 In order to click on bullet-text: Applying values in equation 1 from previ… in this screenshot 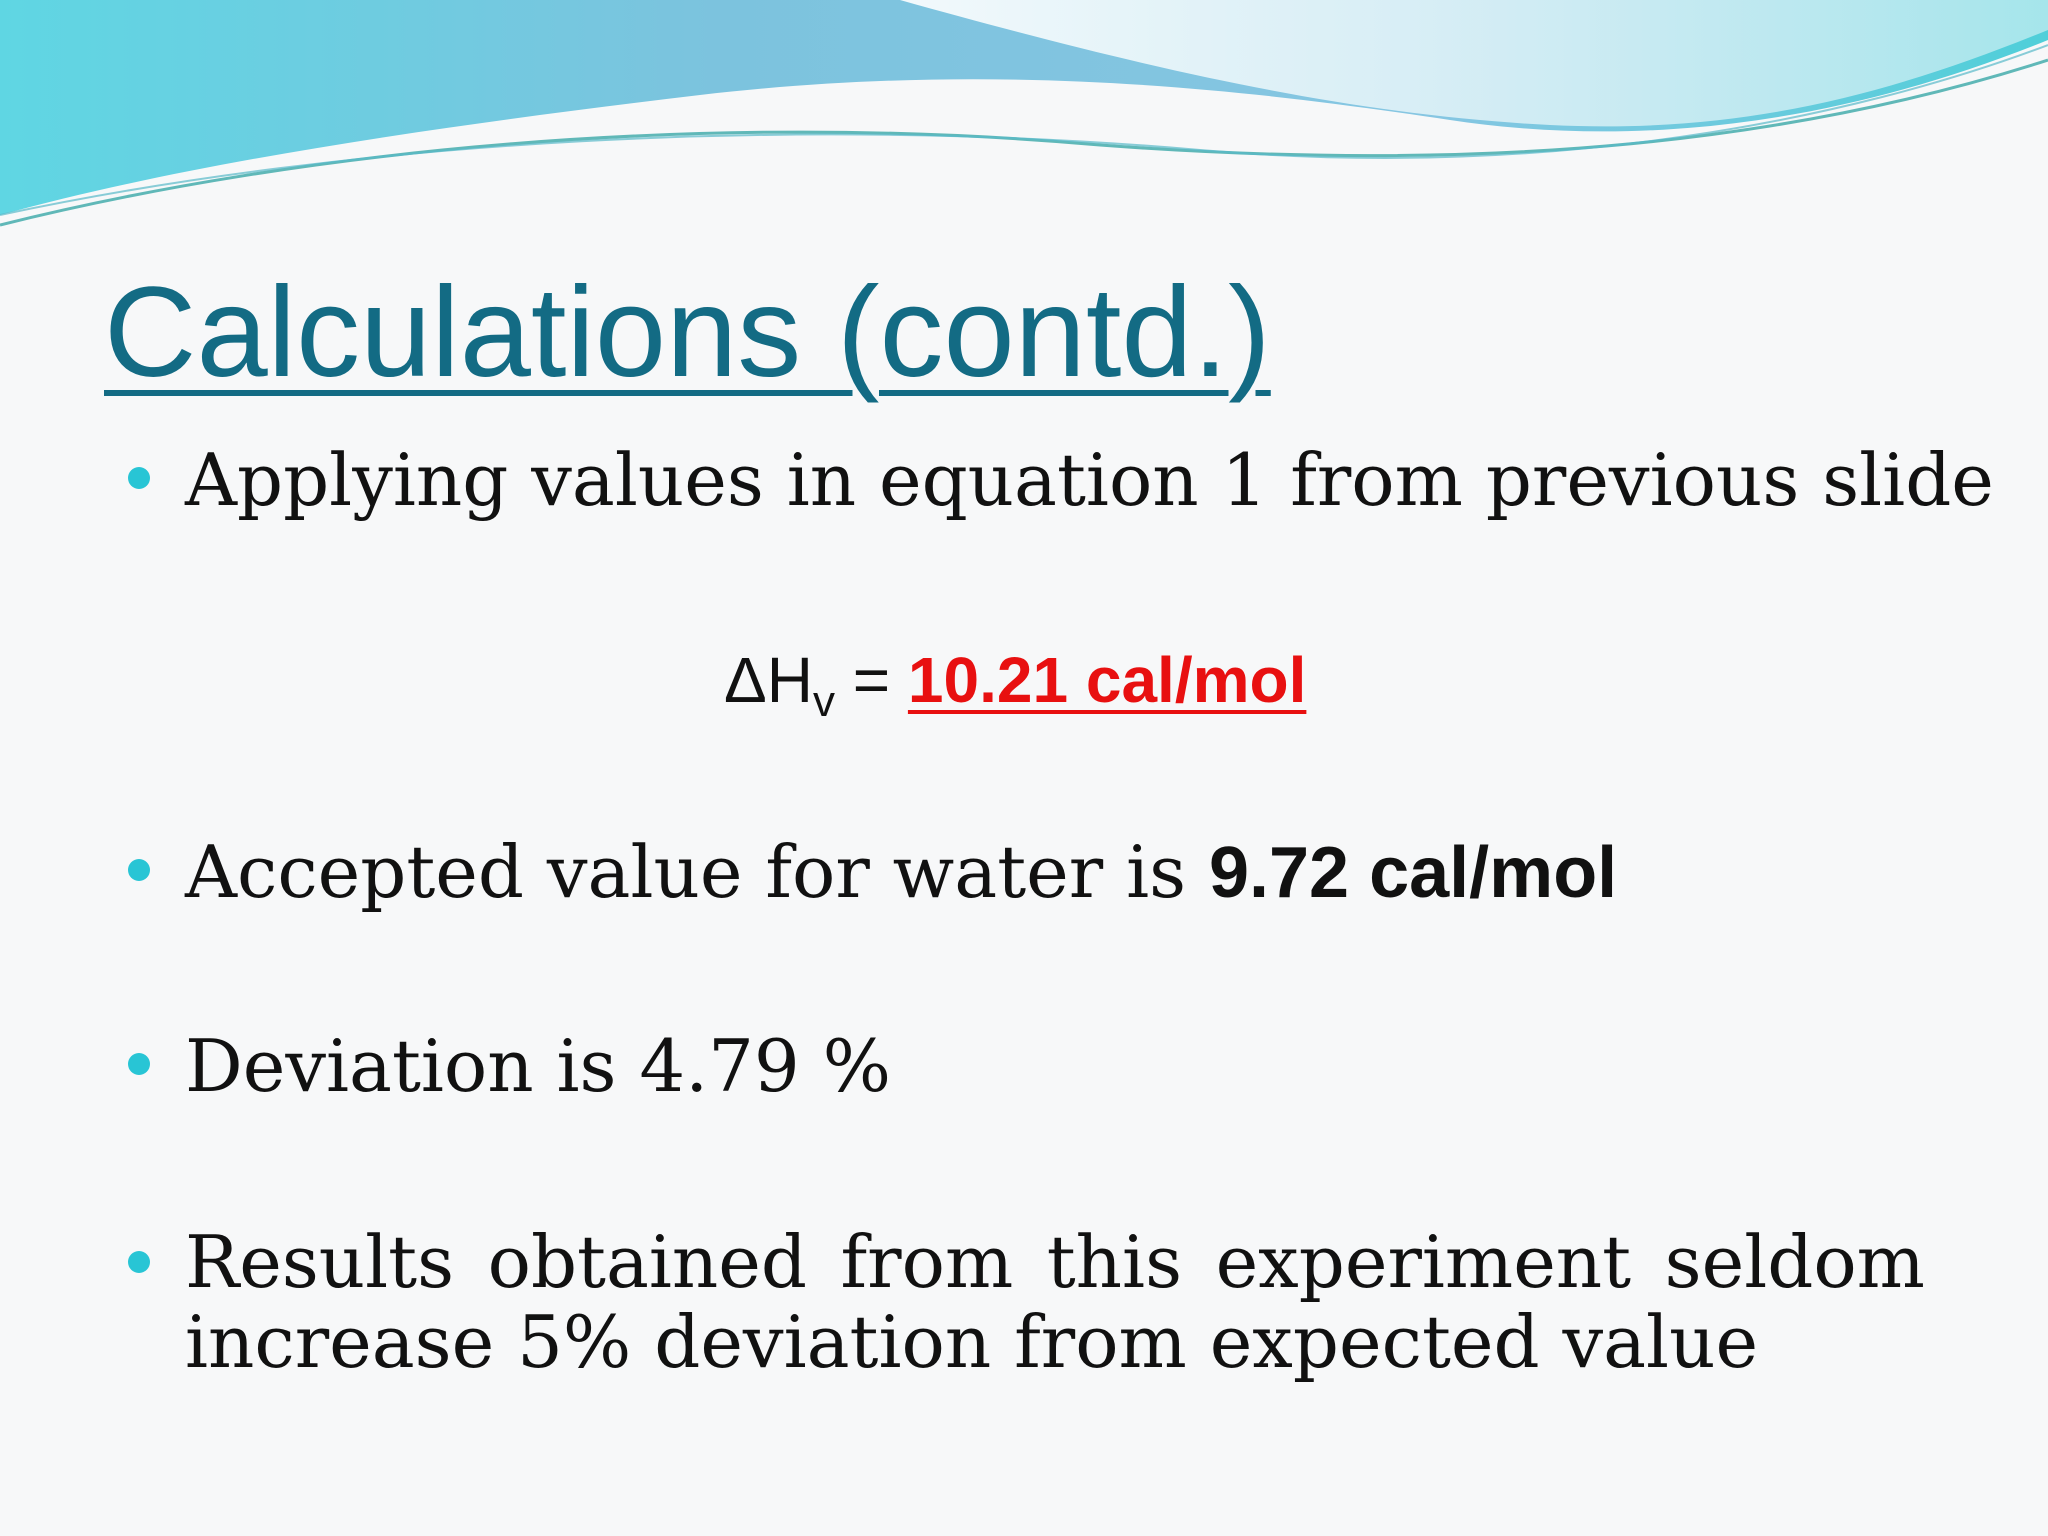, I will do `click(1089, 480)`.